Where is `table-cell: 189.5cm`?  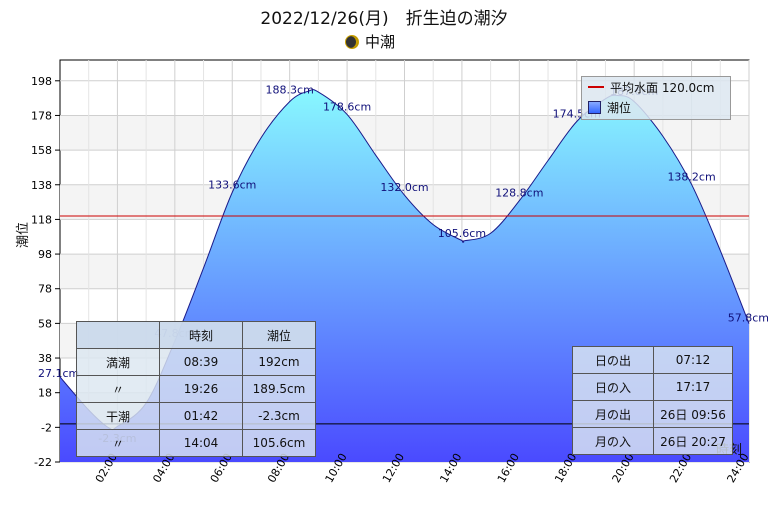 table-cell: 189.5cm is located at coordinates (279, 389).